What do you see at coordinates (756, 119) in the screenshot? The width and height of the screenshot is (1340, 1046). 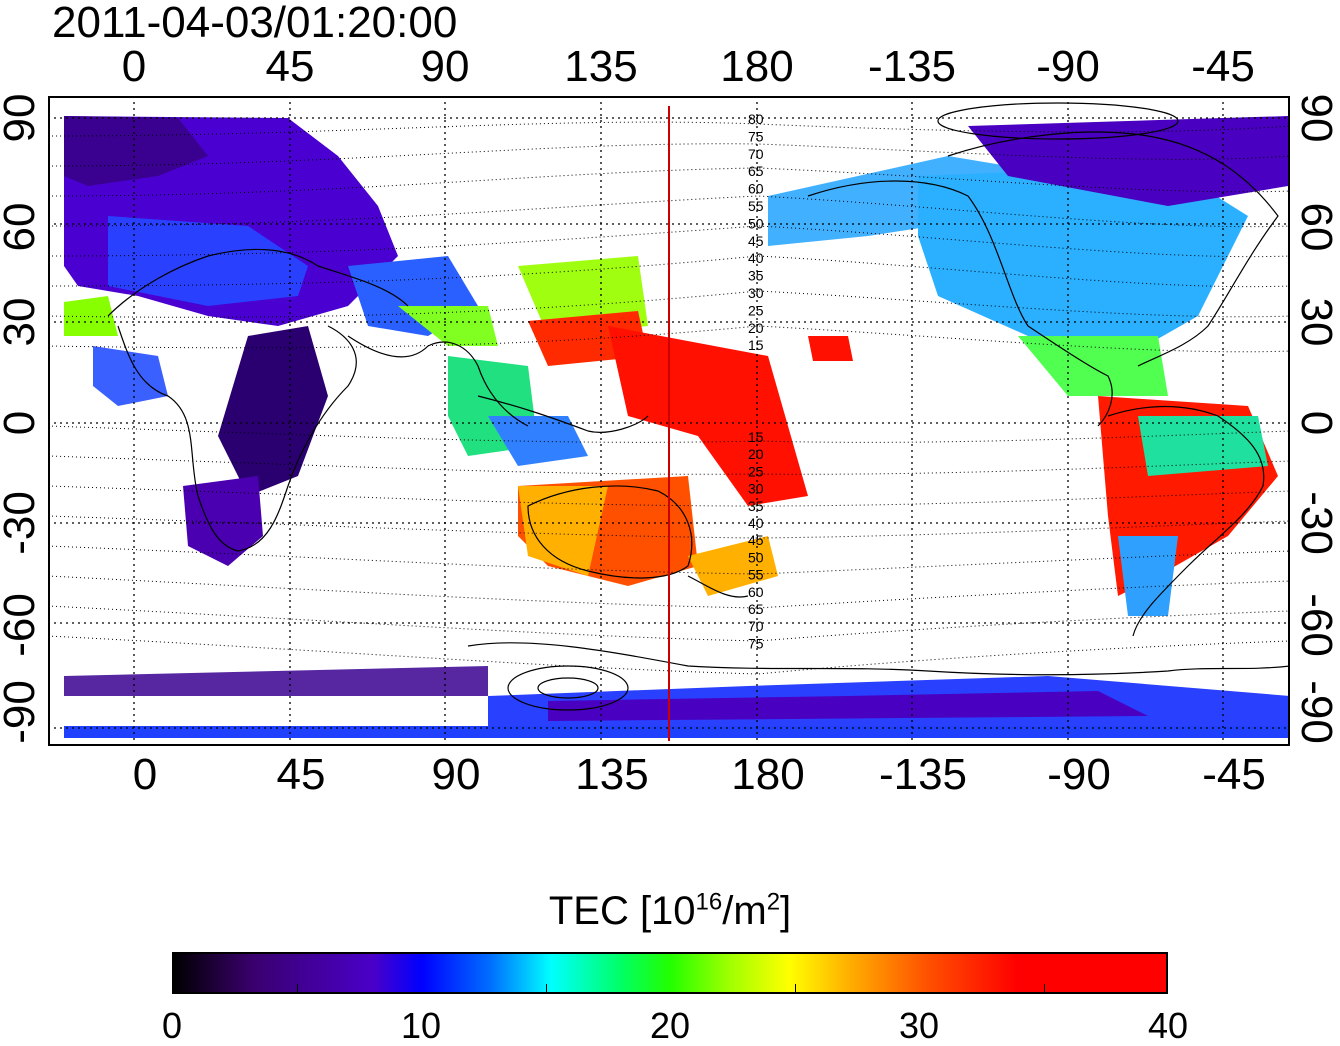 I see `contour-label: 80` at bounding box center [756, 119].